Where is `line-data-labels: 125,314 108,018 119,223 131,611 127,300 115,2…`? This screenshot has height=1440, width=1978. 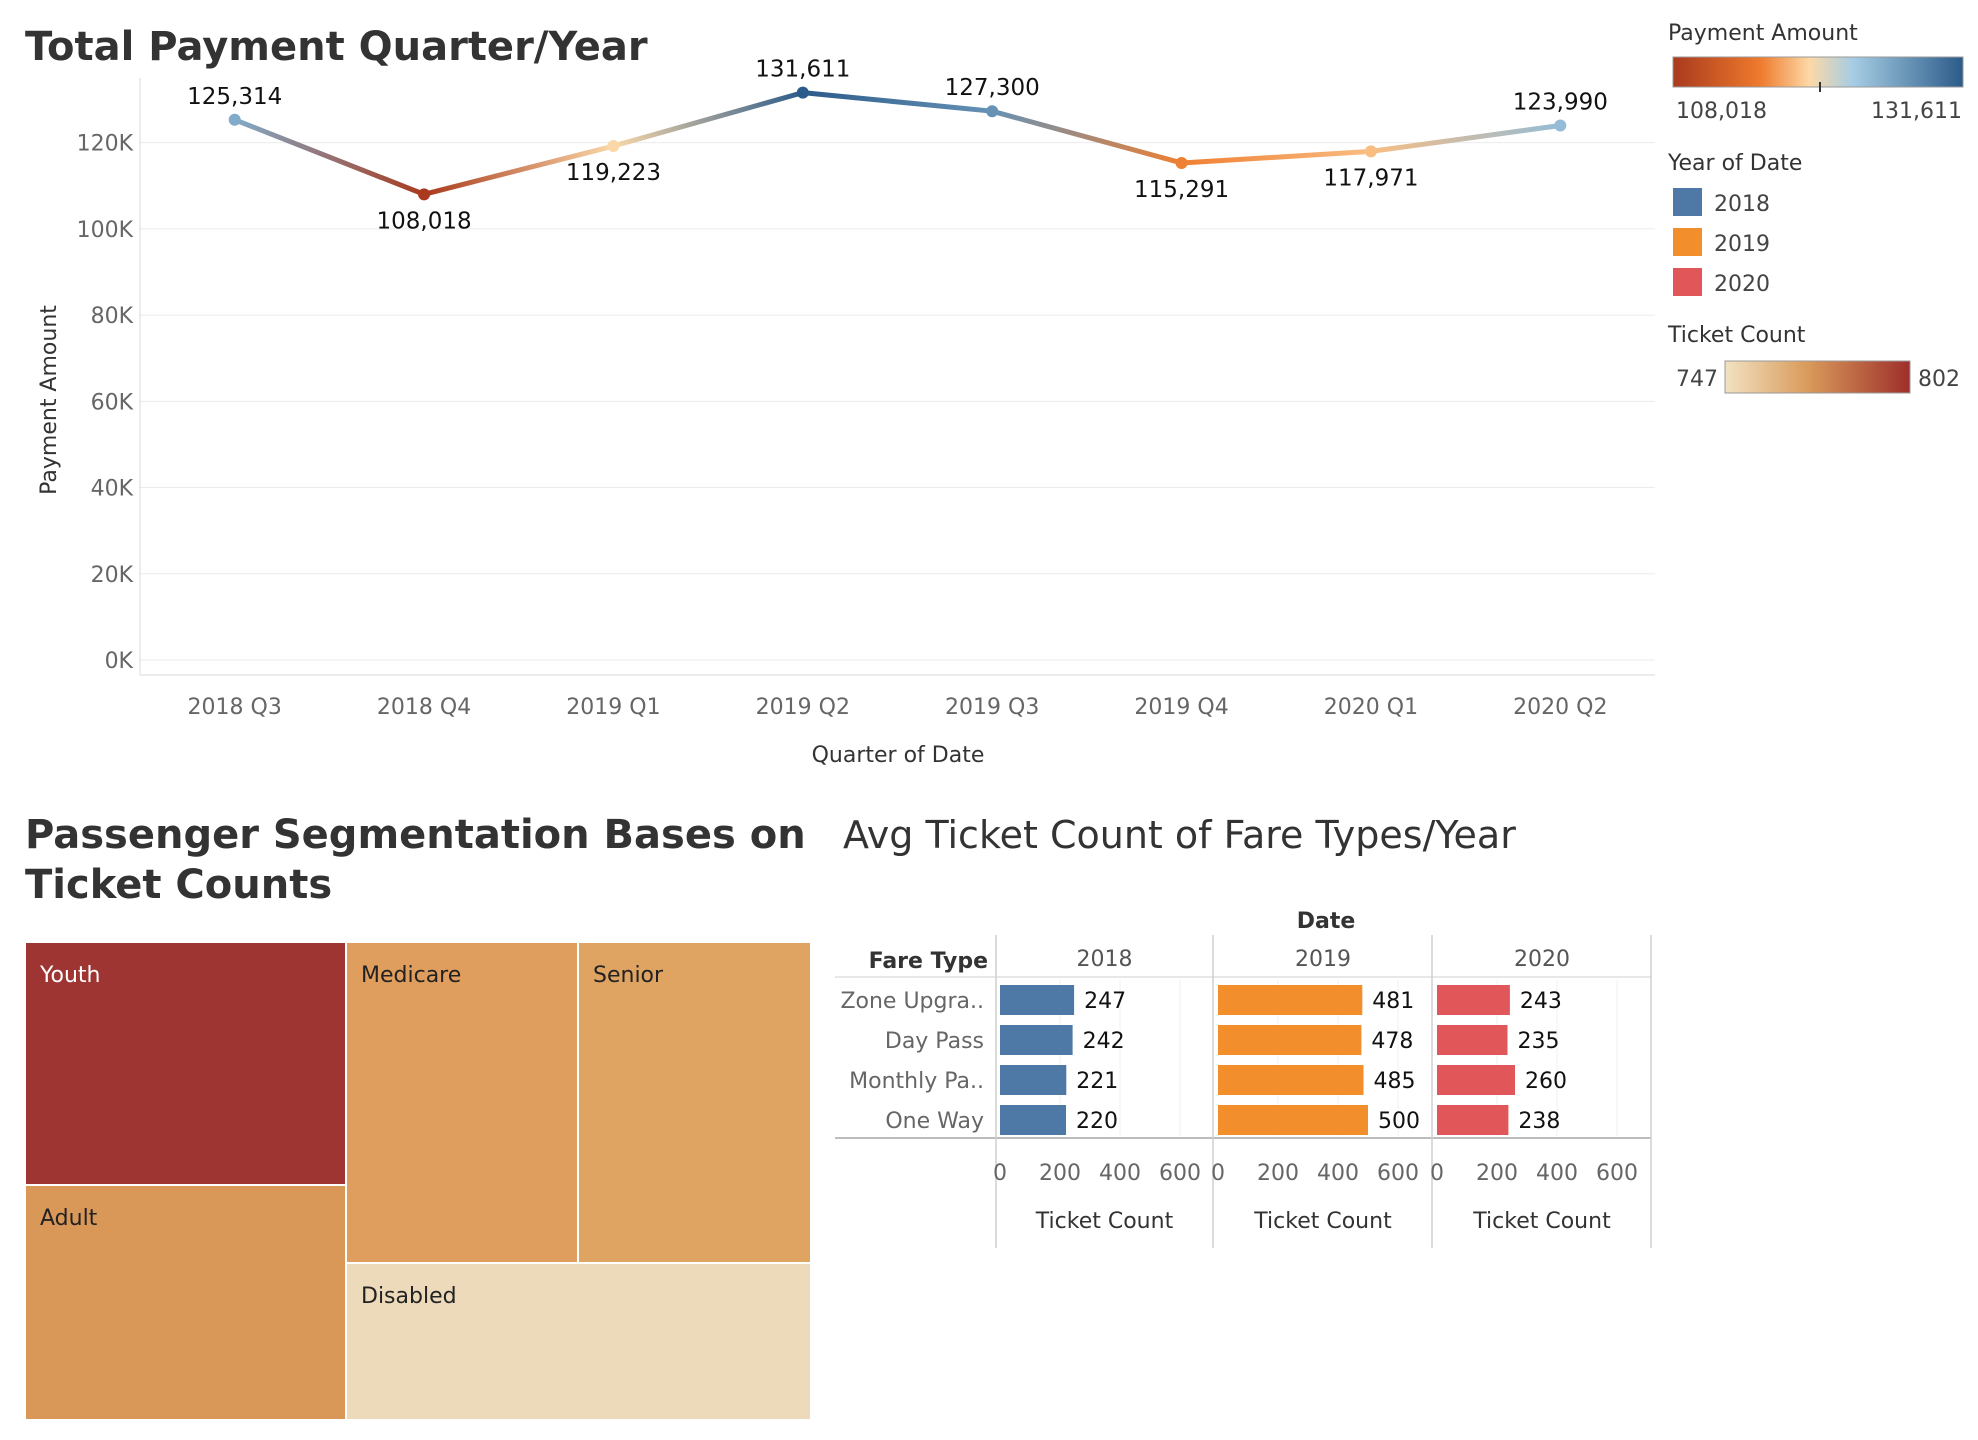
line-data-labels: 125,314 108,018 119,223 131,611 127,300 115,2… is located at coordinates (897, 146).